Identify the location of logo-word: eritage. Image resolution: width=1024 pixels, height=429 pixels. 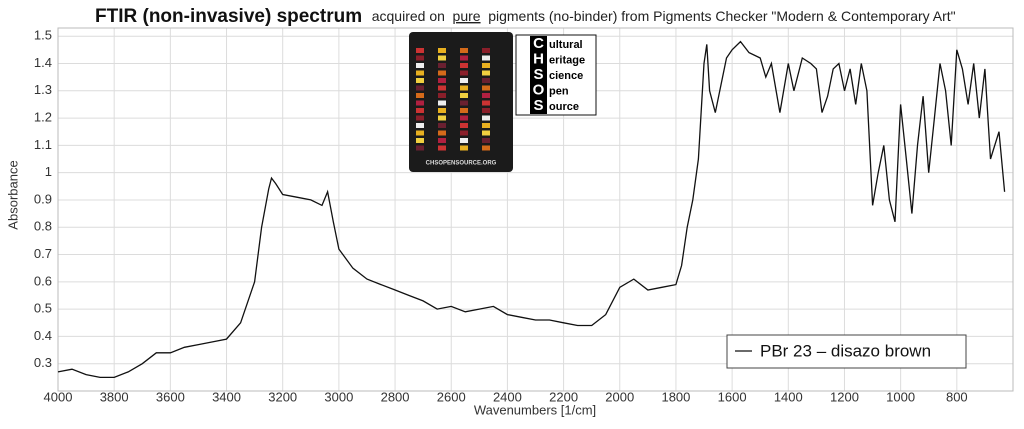
(567, 60).